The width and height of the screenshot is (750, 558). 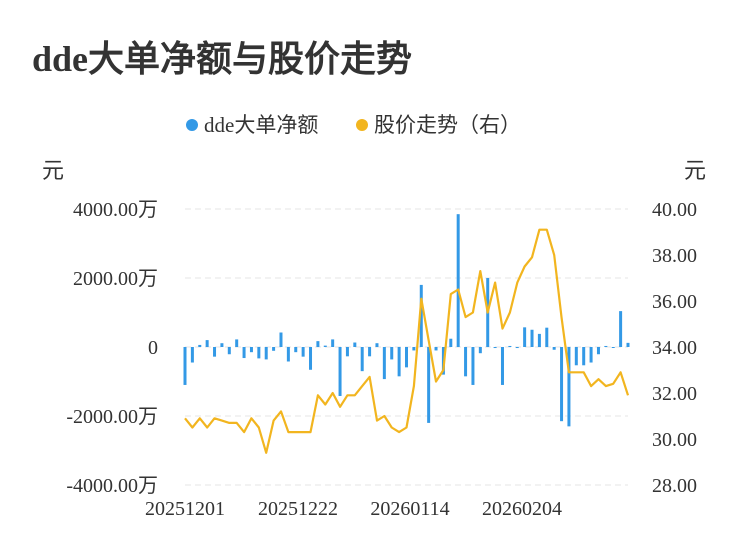 What do you see at coordinates (674, 486) in the screenshot?
I see `right-tick-label: 28.00` at bounding box center [674, 486].